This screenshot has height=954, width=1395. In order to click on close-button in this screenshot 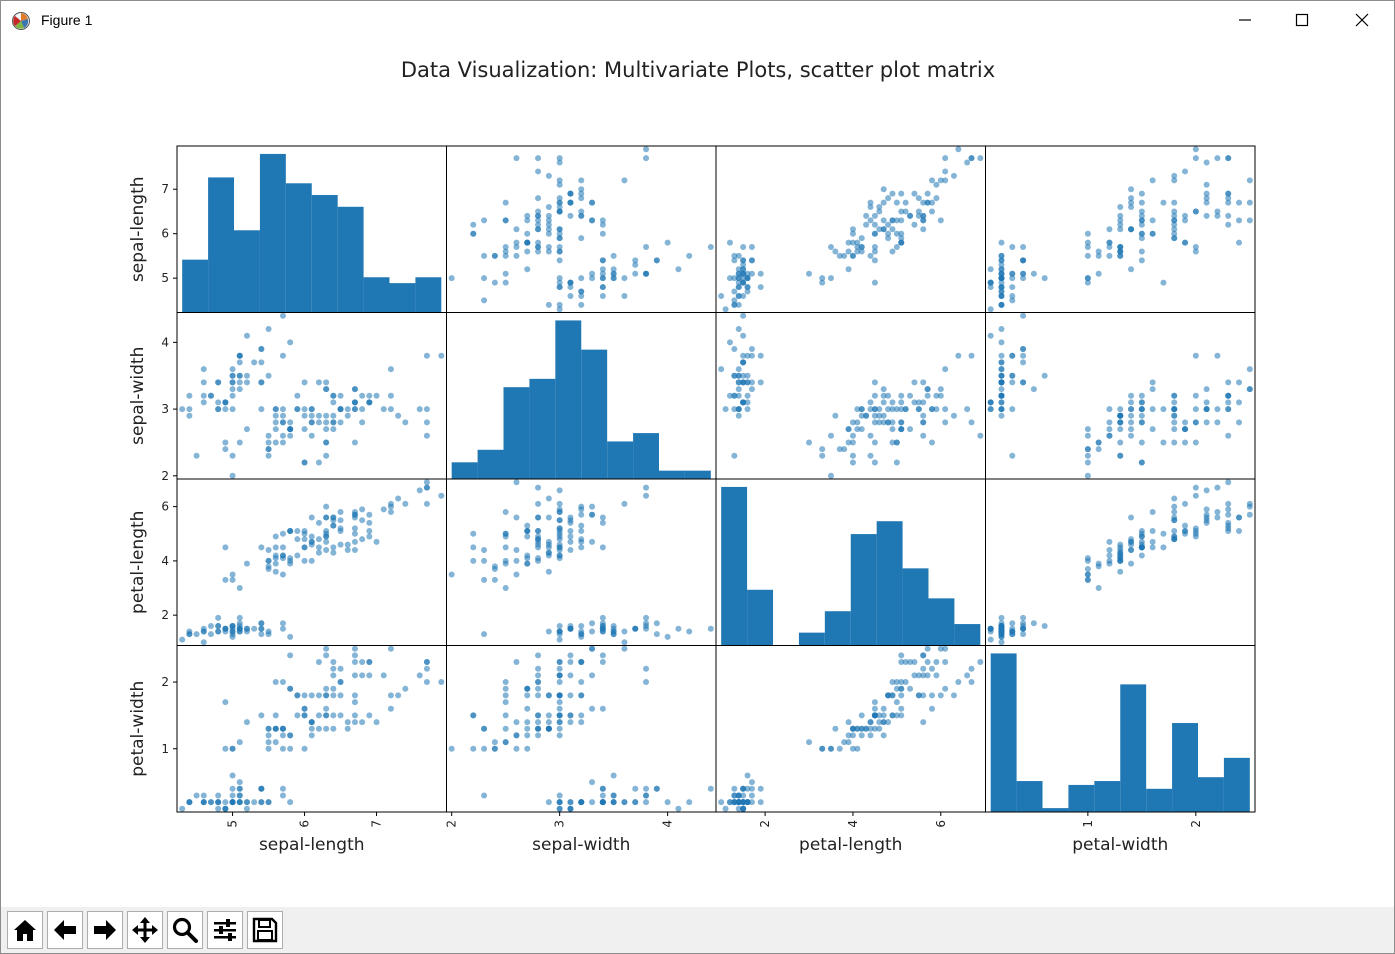, I will do `click(1362, 20)`.